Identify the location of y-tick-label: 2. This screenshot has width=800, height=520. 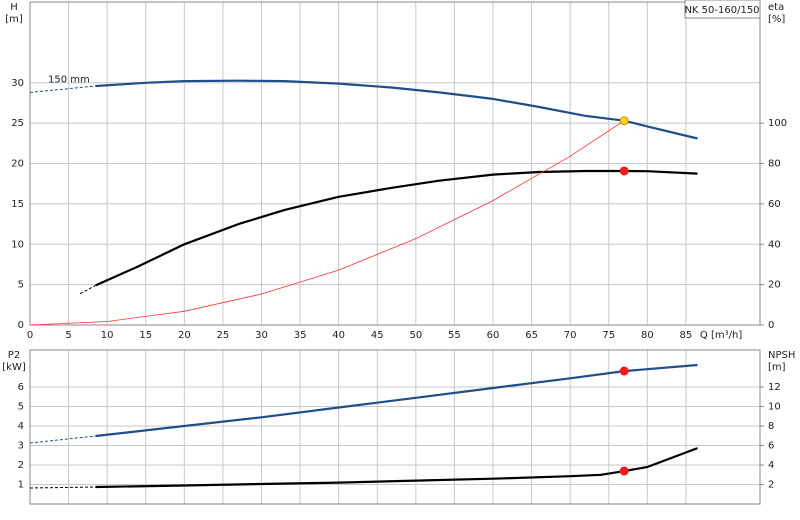
(21, 465).